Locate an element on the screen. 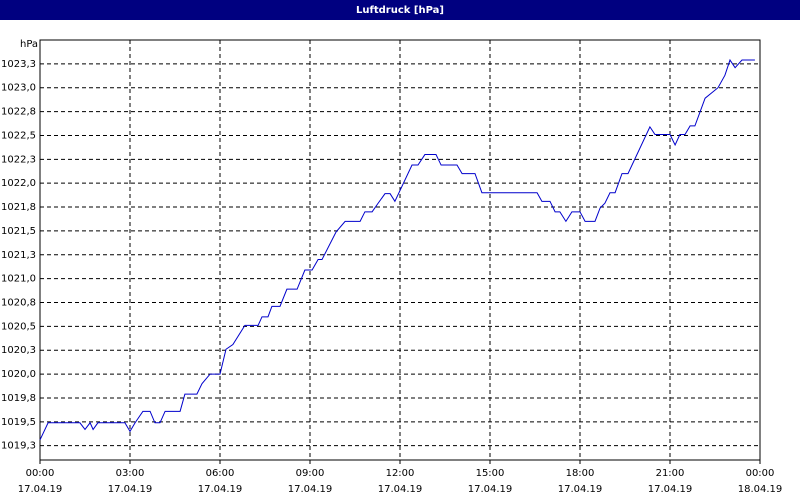 This screenshot has width=800, height=500. y-tick-label: 1021,3 is located at coordinates (18, 255).